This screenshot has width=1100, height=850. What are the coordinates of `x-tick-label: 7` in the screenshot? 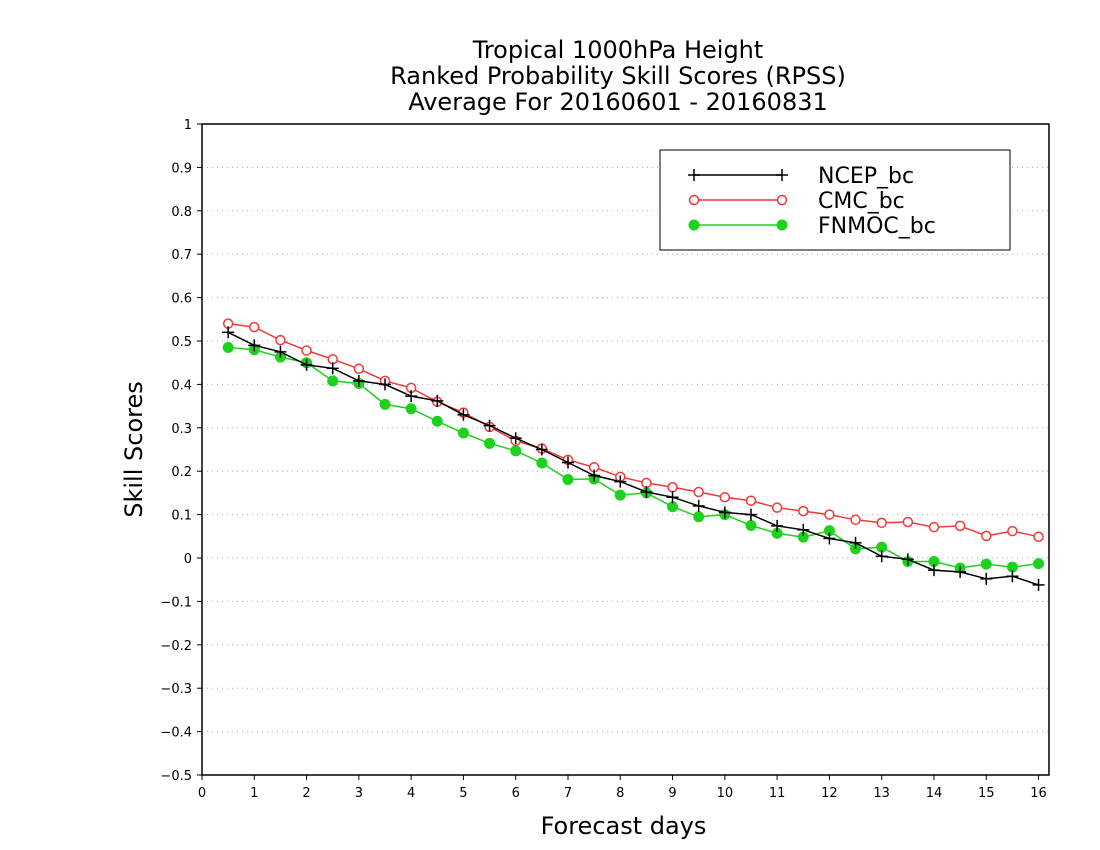 It's located at (568, 793).